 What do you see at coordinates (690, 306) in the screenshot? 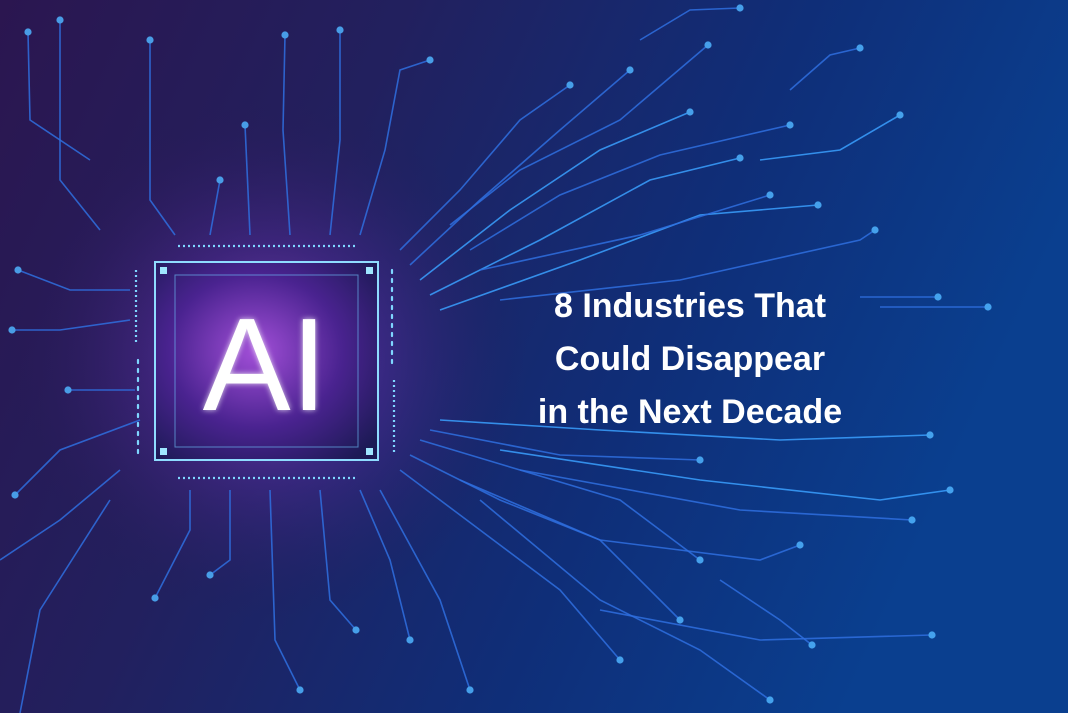
I see `headline-line: 8 Industries That` at bounding box center [690, 306].